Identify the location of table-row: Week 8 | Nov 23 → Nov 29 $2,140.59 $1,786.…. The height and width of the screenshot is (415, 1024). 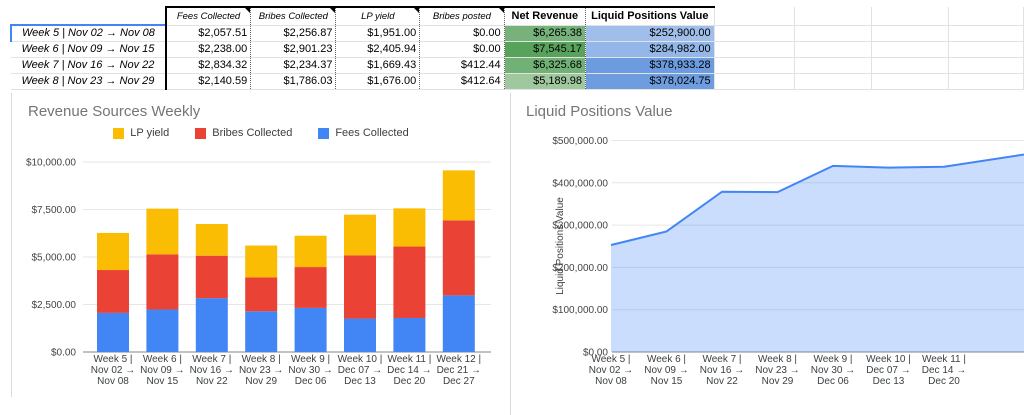
(517, 81).